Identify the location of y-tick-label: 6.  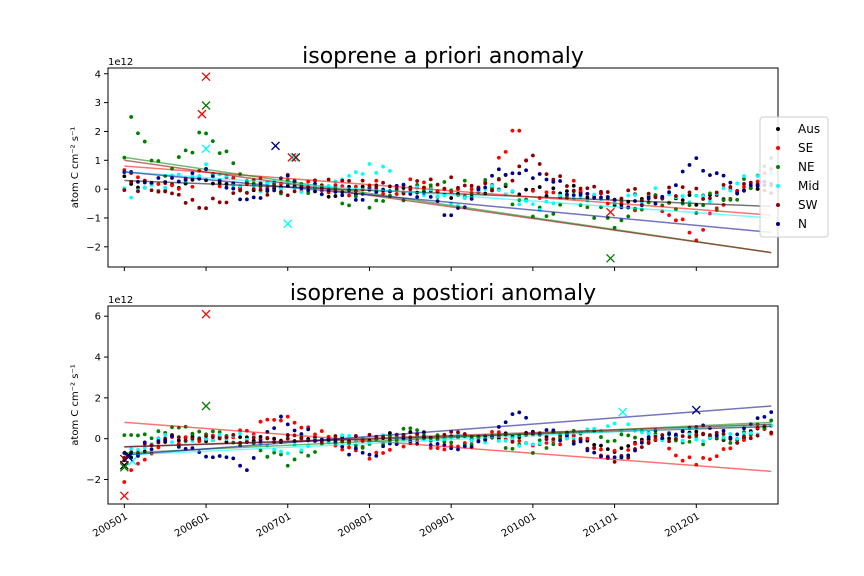
(98, 317).